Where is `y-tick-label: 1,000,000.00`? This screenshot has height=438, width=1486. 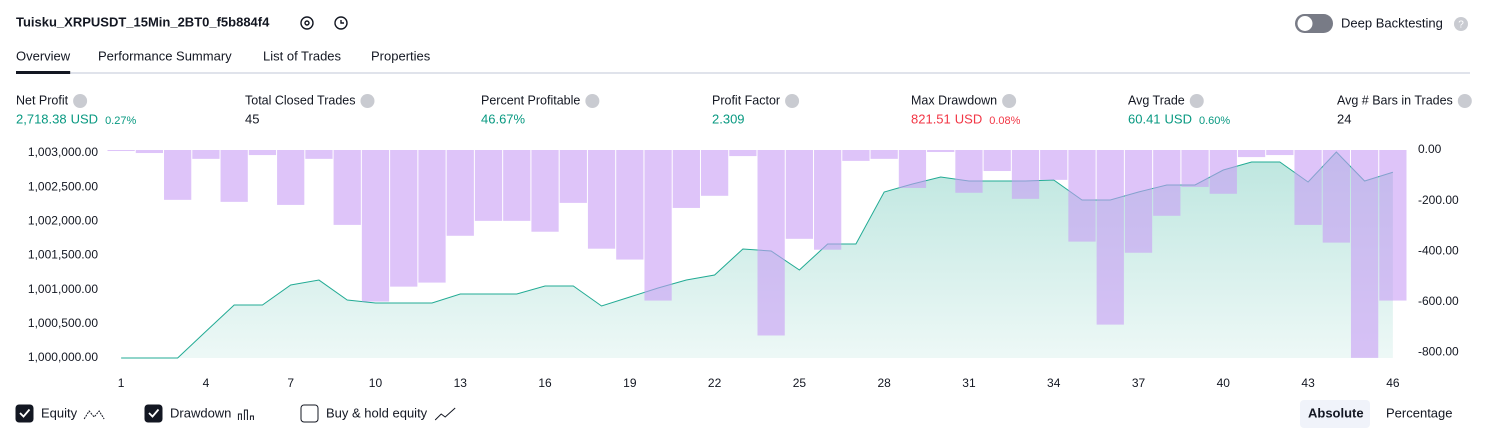 y-tick-label: 1,000,000.00 is located at coordinates (63, 357).